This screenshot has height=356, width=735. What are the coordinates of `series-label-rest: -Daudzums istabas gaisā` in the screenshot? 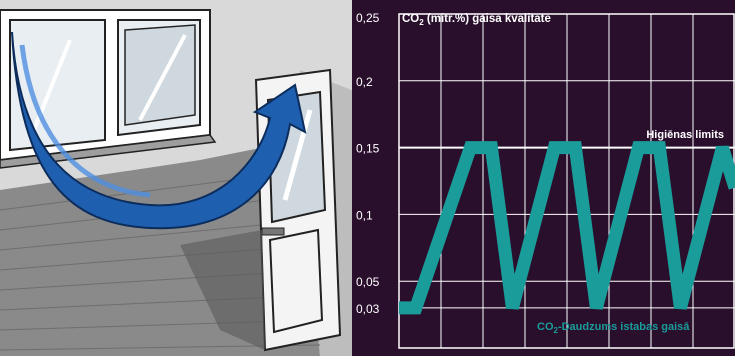 It's located at (624, 327).